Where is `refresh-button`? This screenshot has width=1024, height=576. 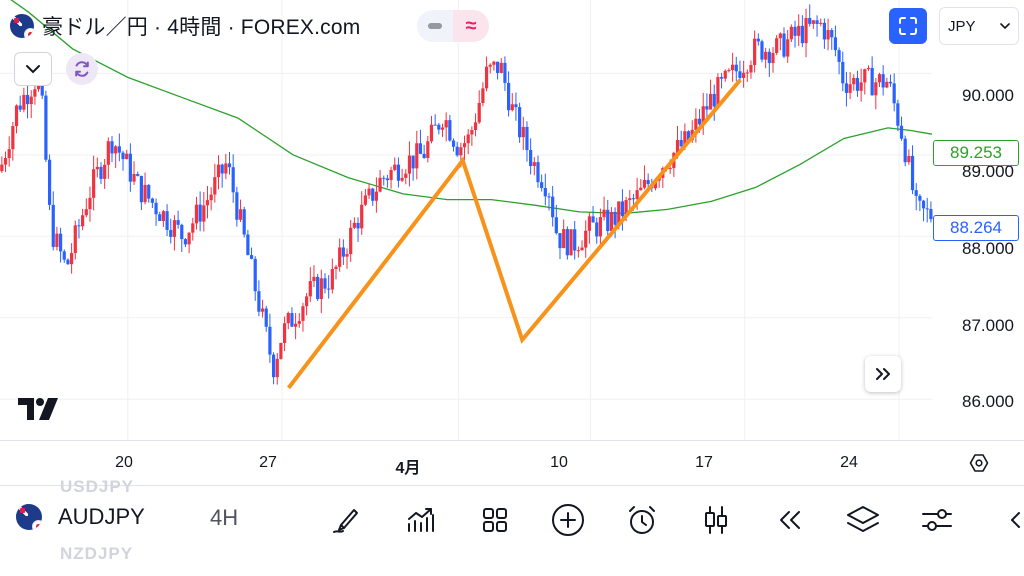 refresh-button is located at coordinates (82, 69).